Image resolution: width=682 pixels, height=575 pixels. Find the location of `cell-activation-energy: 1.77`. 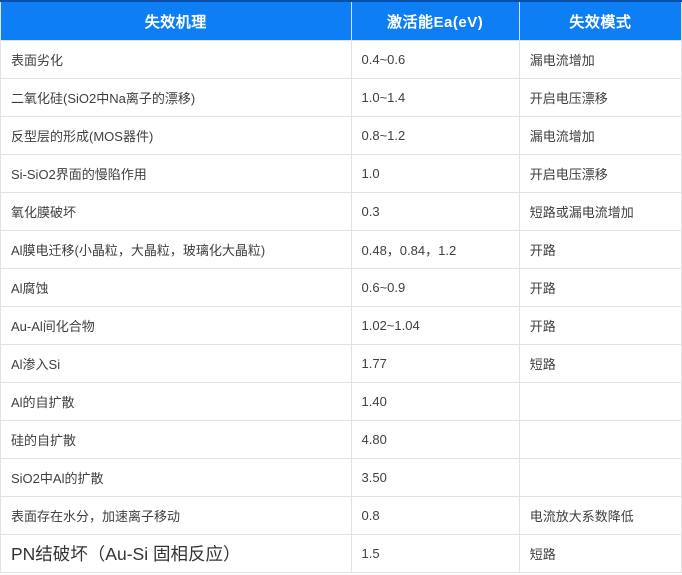

cell-activation-energy: 1.77 is located at coordinates (435, 363).